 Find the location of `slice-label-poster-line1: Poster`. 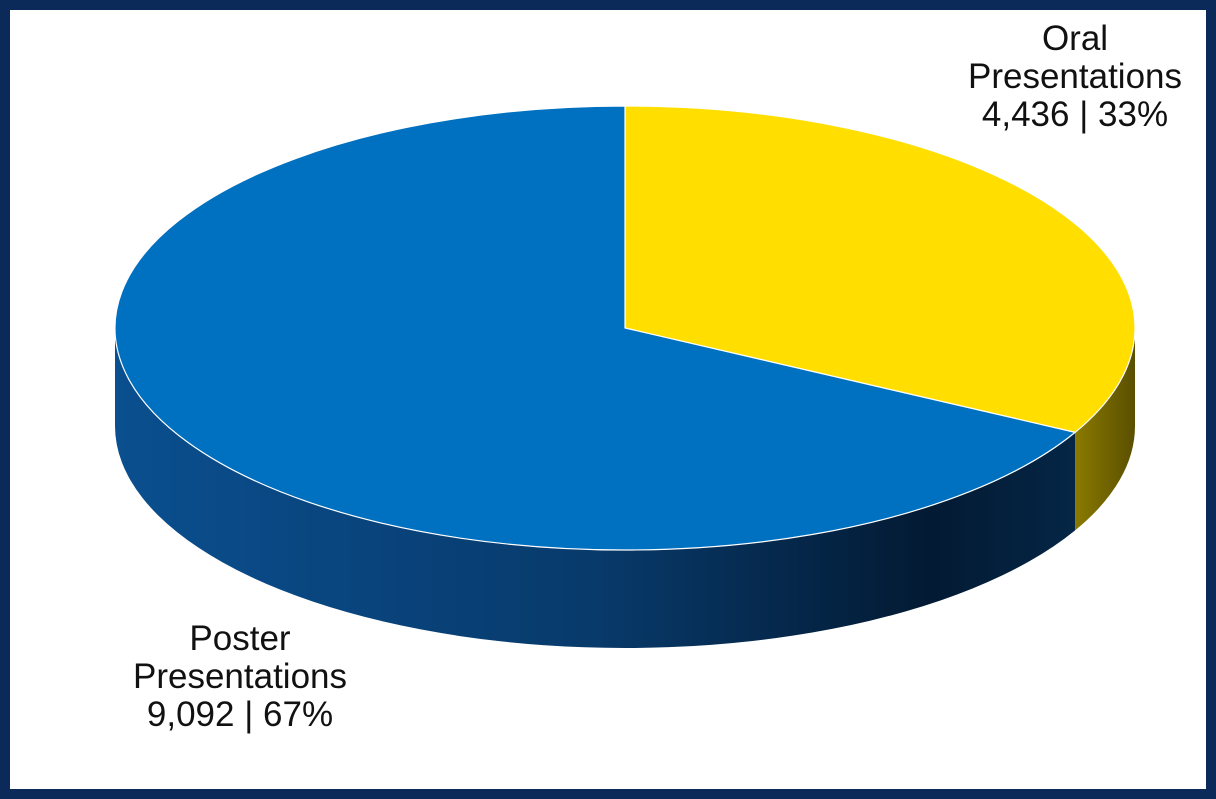

slice-label-poster-line1: Poster is located at coordinates (240, 638).